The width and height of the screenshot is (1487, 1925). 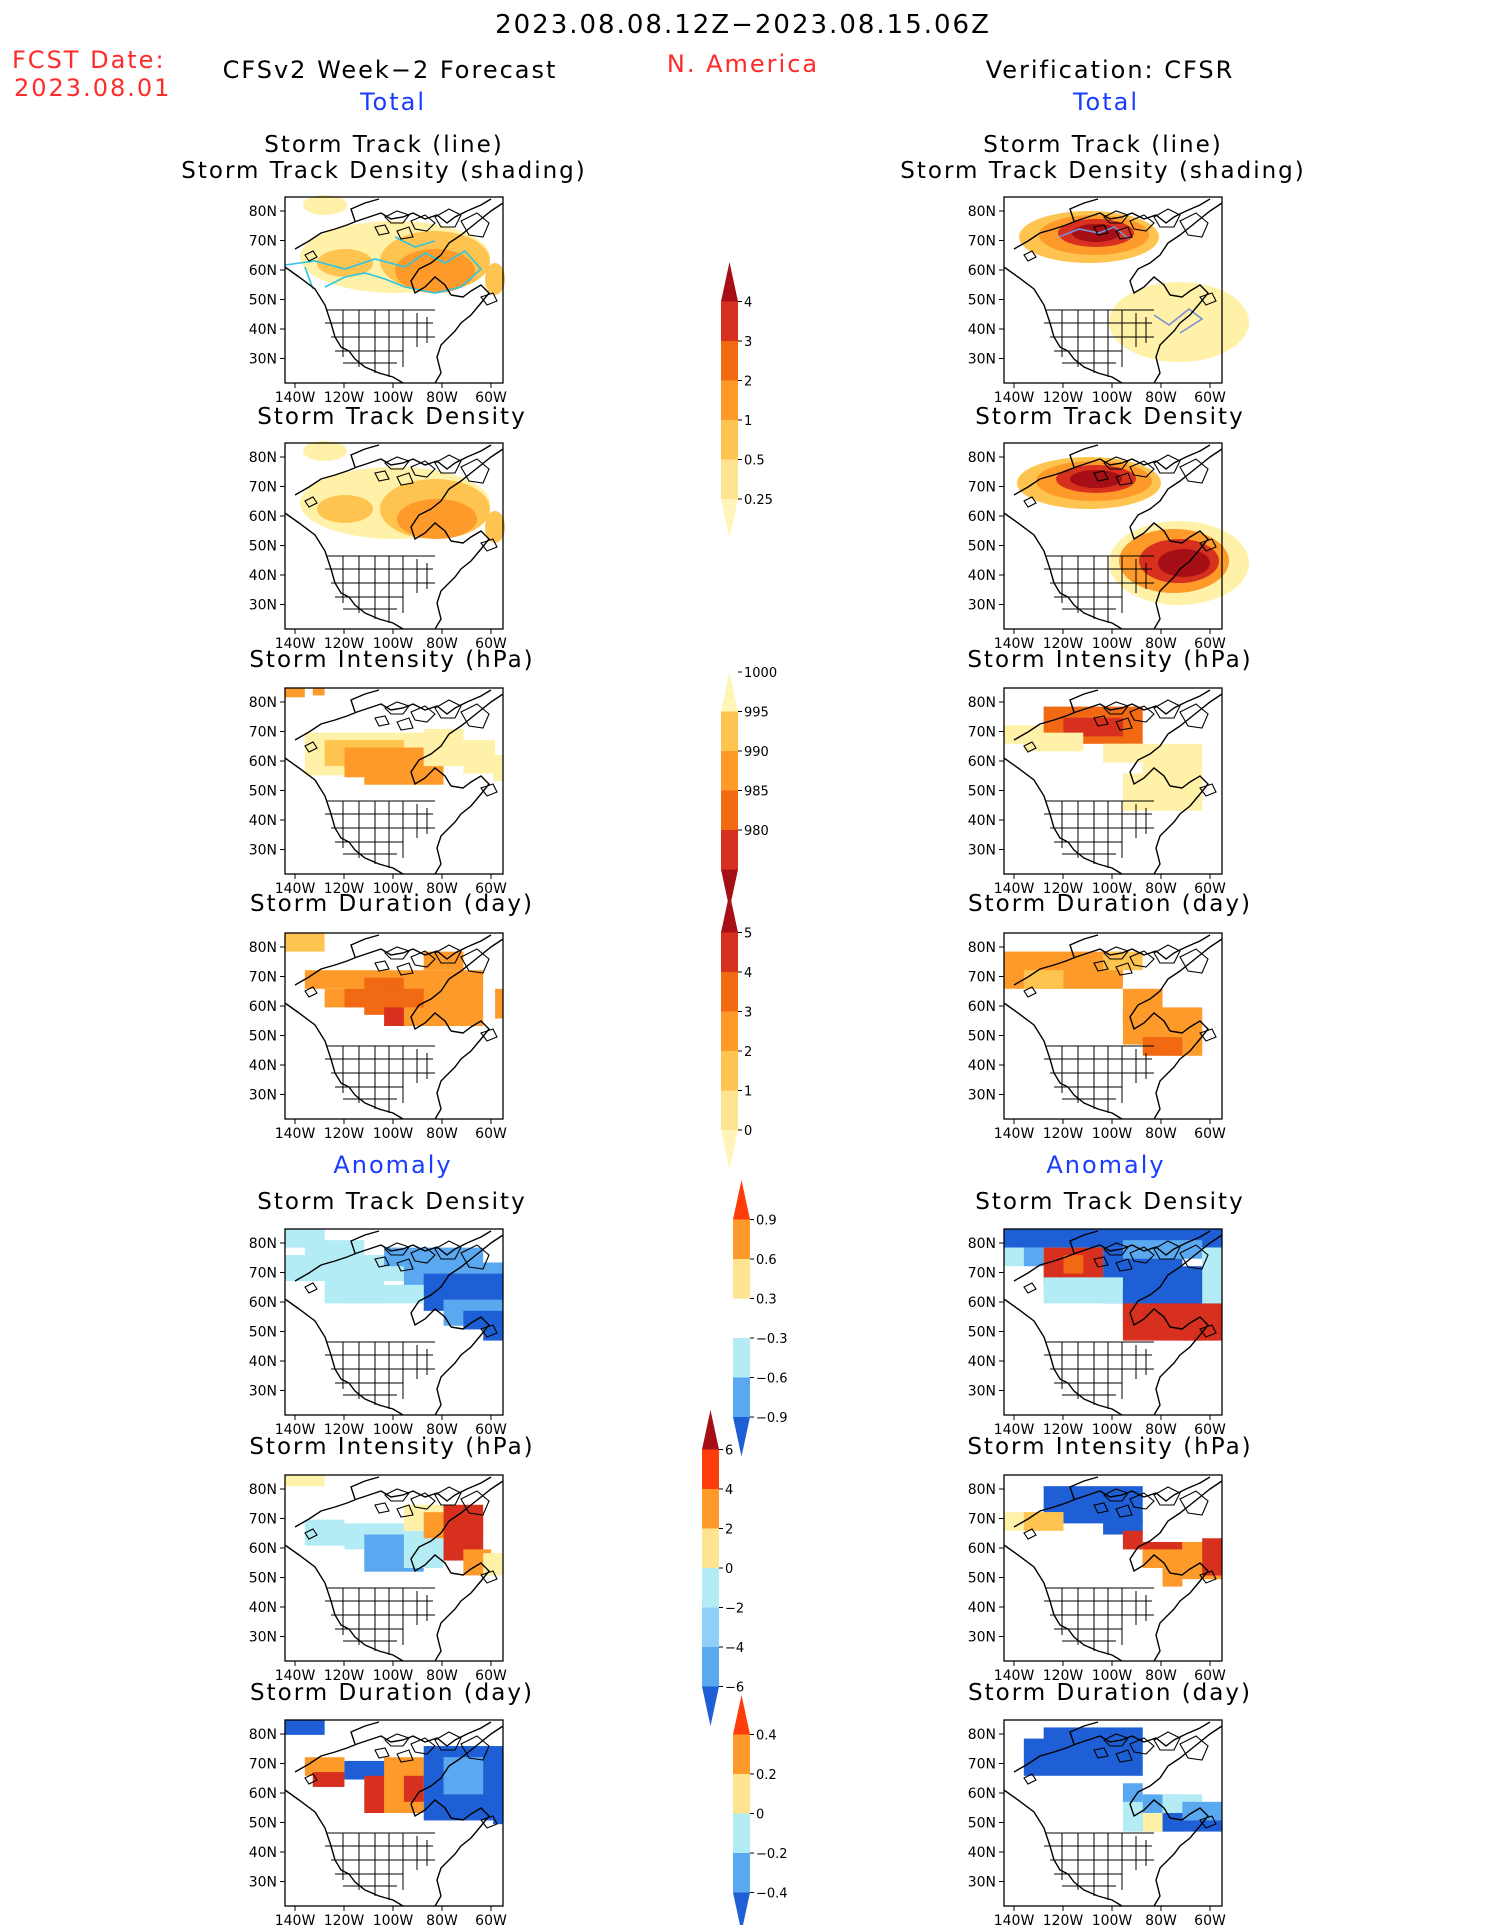 I want to click on map-panel-obs-anom-density: 80N 70N 60N 50N 40N 30N 140W 120W 100W 80W 60W, so click(x=1097, y=1333).